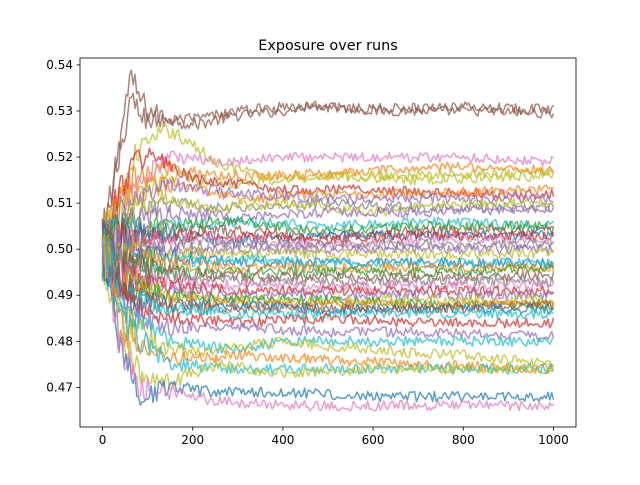 This screenshot has height=485, width=640. I want to click on x-tick-label: 1000, so click(553, 440).